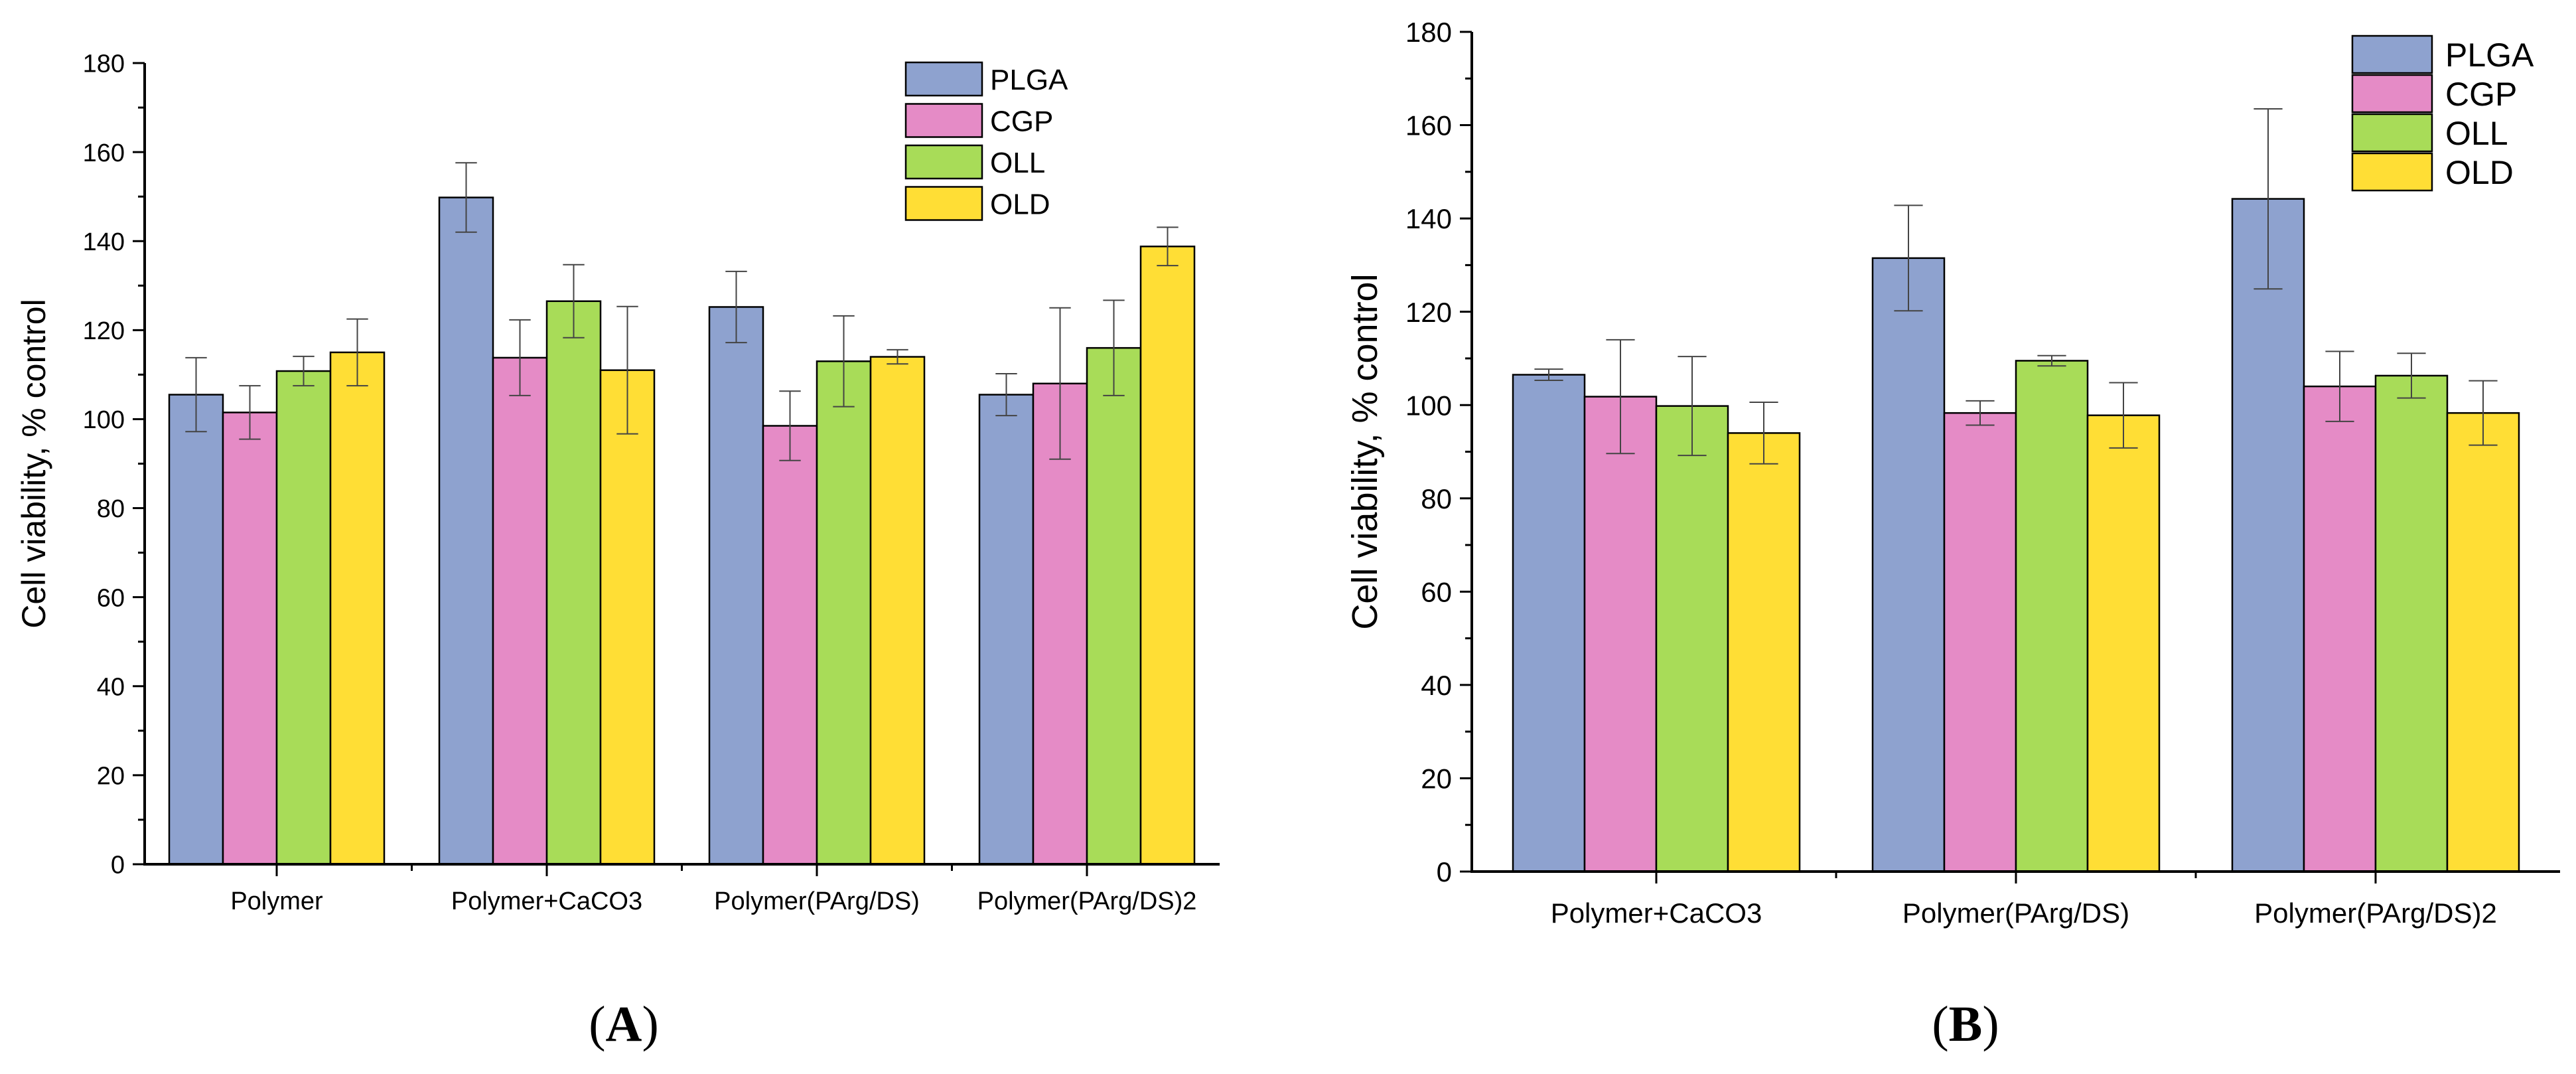 The height and width of the screenshot is (1074, 2576). Describe the element at coordinates (104, 242) in the screenshot. I see `y-tick-label: 140` at that location.